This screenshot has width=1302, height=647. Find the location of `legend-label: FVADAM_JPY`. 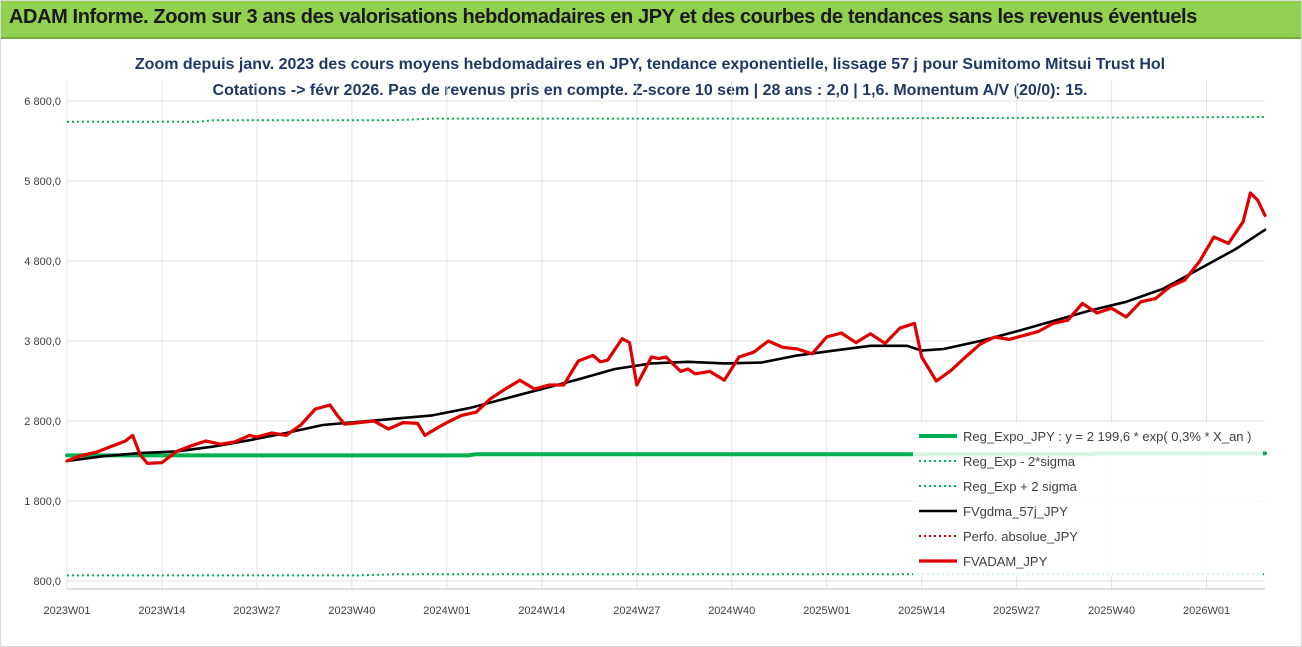

legend-label: FVADAM_JPY is located at coordinates (1005, 561).